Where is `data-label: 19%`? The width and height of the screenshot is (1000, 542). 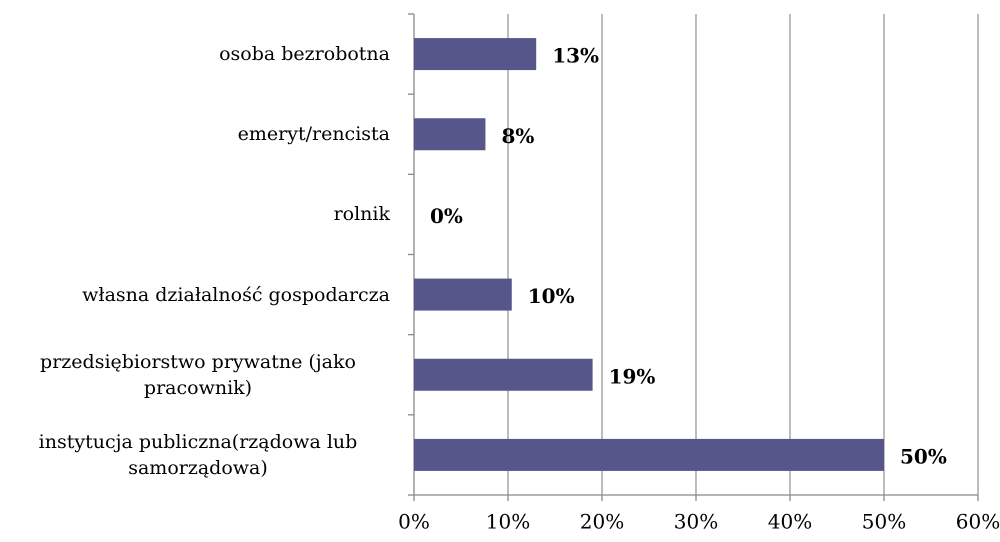 data-label: 19% is located at coordinates (632, 376).